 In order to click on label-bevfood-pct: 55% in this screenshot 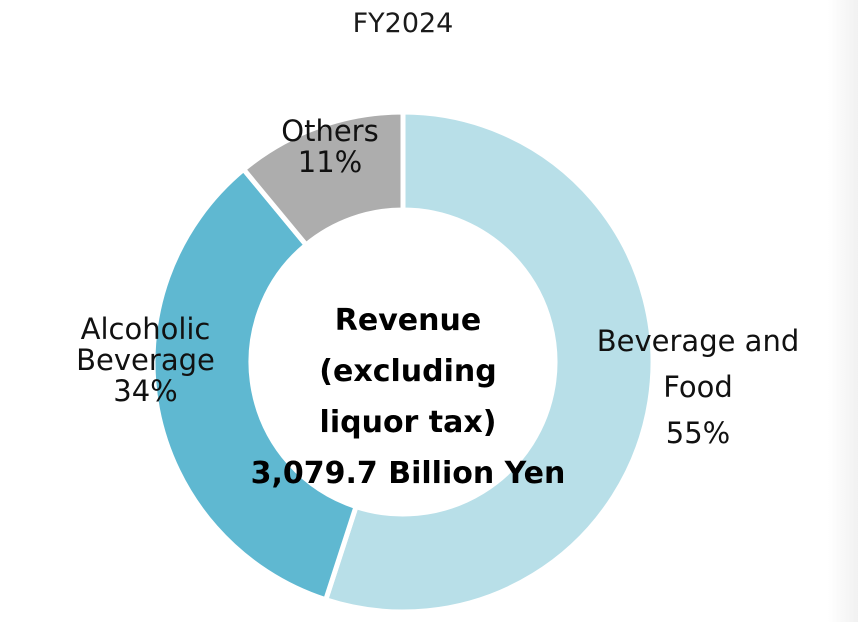, I will do `click(698, 433)`.